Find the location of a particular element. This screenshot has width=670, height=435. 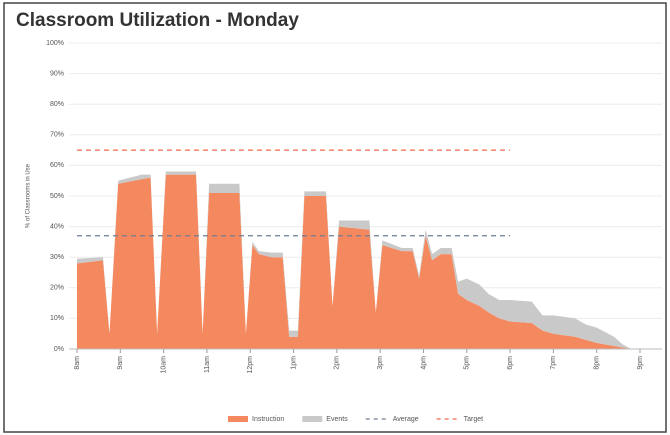

y-tick-label: 30% is located at coordinates (57, 257).